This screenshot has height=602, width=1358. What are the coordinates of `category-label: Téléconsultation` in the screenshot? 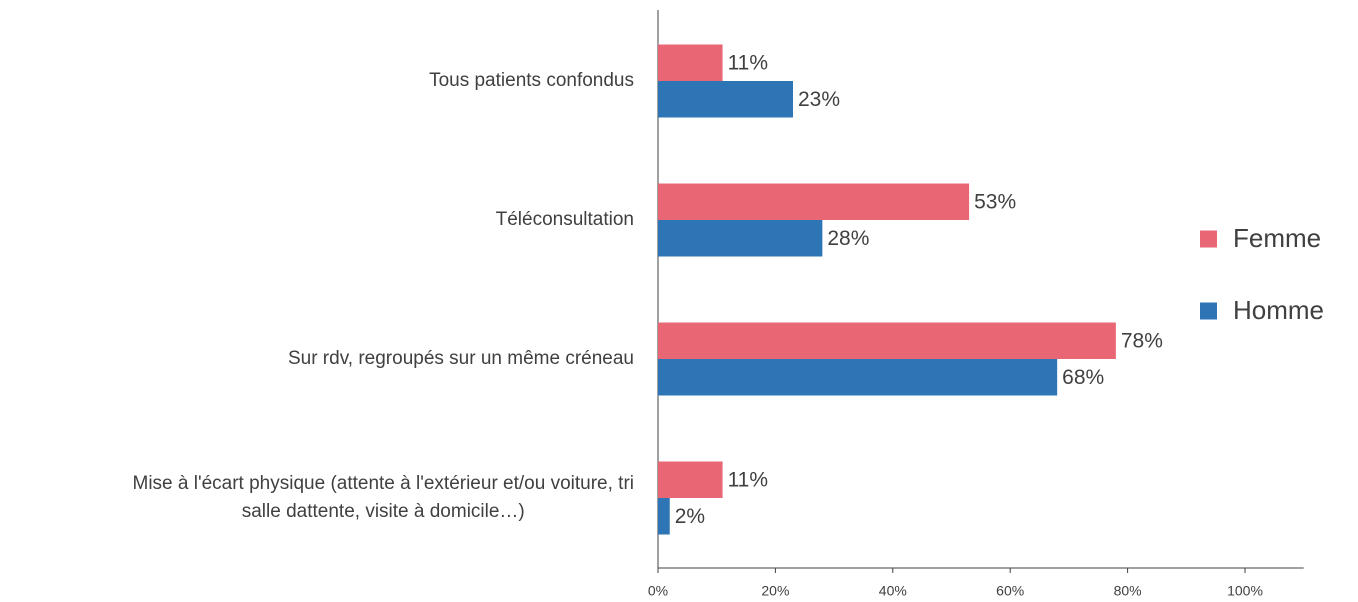 It's located at (564, 219).